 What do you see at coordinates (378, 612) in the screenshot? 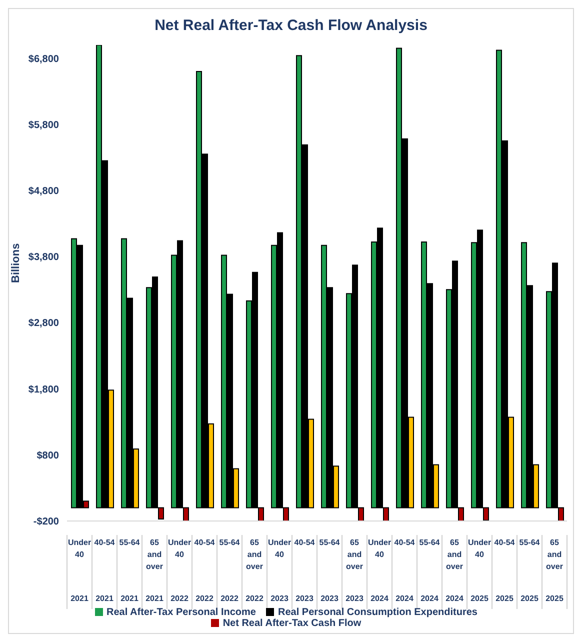
I see `legend-label: Real Personal Consumption Expenditures` at bounding box center [378, 612].